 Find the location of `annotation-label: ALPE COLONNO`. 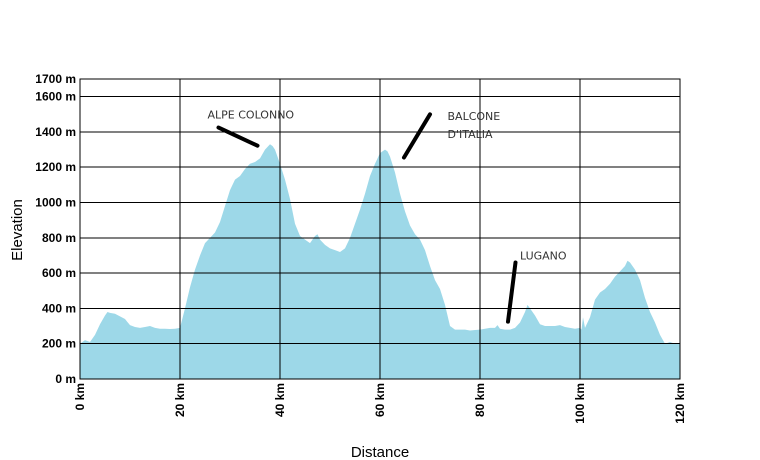

annotation-label: ALPE COLONNO is located at coordinates (251, 114).